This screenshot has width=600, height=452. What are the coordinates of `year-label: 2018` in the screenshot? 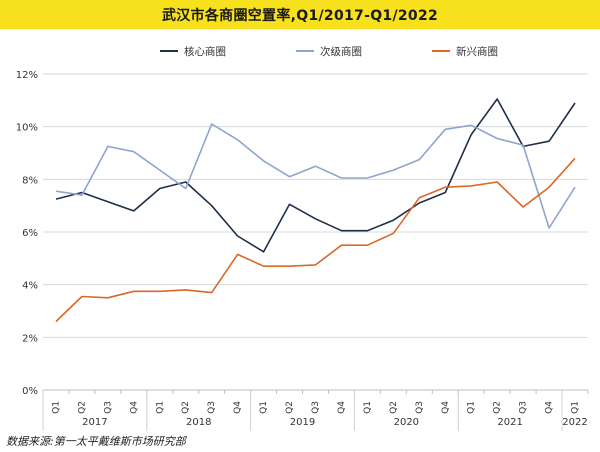 It's located at (198, 422).